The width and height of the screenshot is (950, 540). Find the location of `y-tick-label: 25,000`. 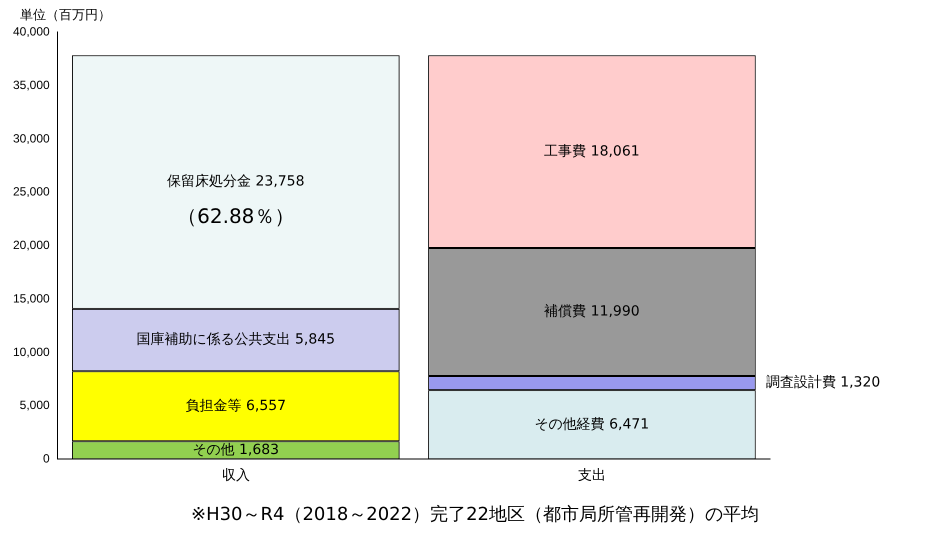

y-tick-label: 25,000 is located at coordinates (31, 191).